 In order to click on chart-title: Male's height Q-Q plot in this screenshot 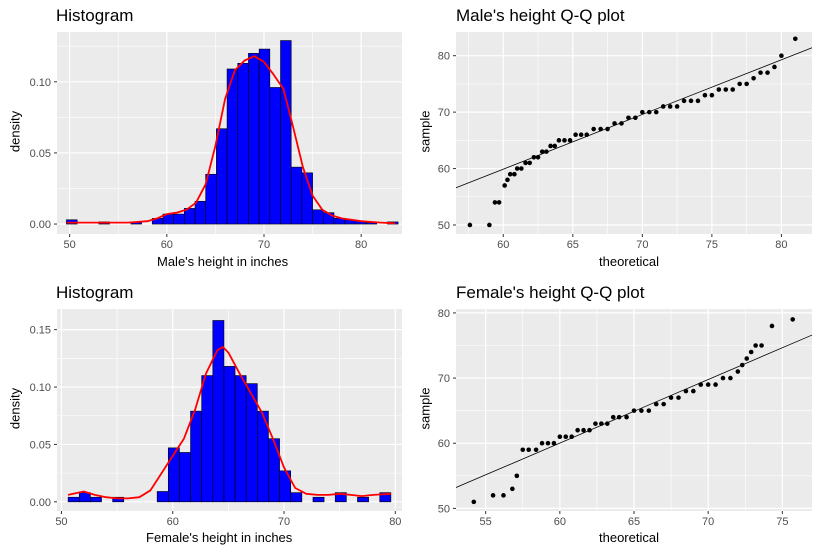, I will do `click(540, 15)`.